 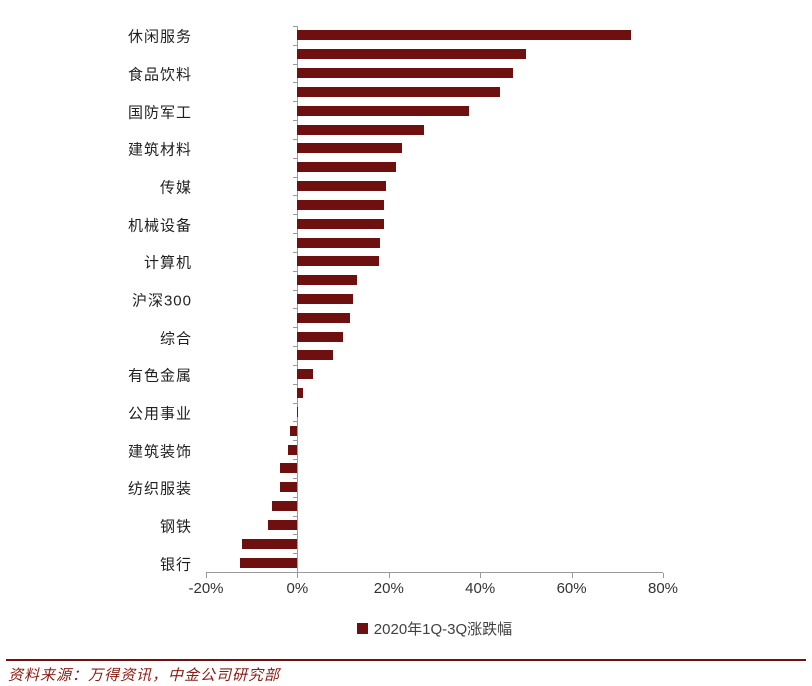 What do you see at coordinates (320, 336) in the screenshot?
I see `bar-综合` at bounding box center [320, 336].